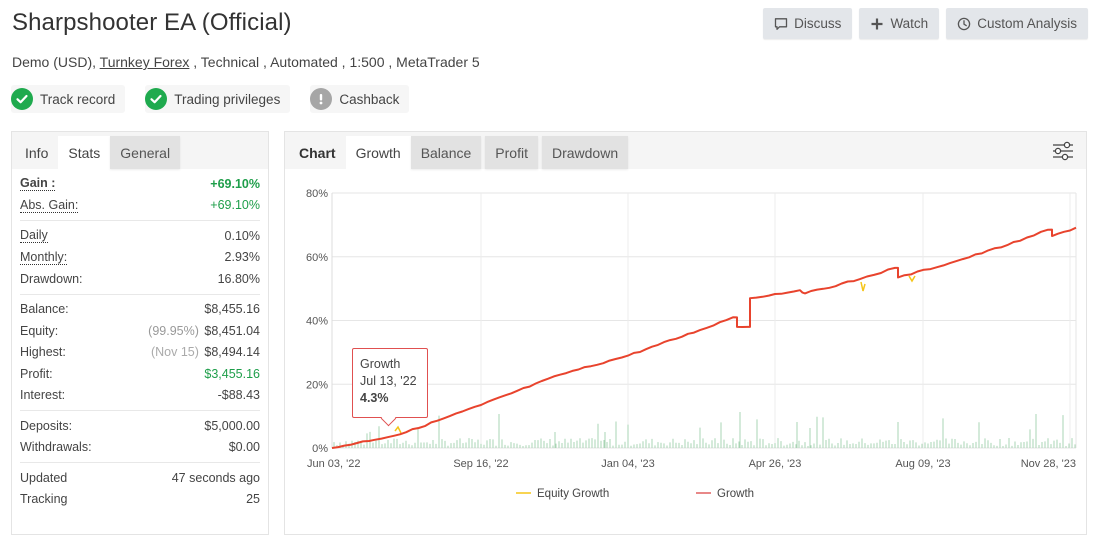  What do you see at coordinates (627, 464) in the screenshot?
I see `svg-text: Jan 04, '23` at bounding box center [627, 464].